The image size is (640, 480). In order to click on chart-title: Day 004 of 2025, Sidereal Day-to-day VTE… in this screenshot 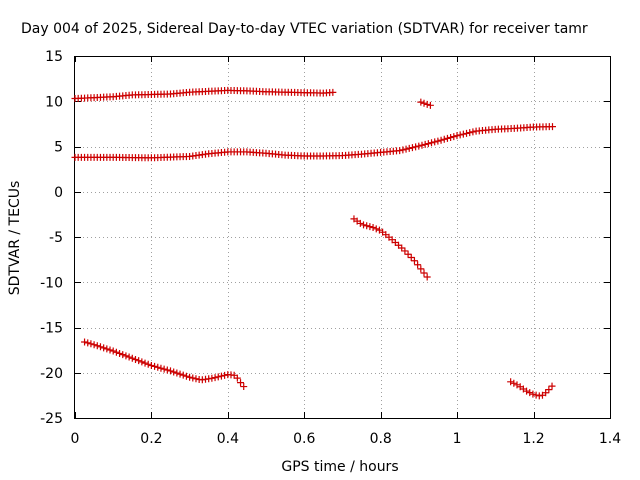, I will do `click(304, 29)`.